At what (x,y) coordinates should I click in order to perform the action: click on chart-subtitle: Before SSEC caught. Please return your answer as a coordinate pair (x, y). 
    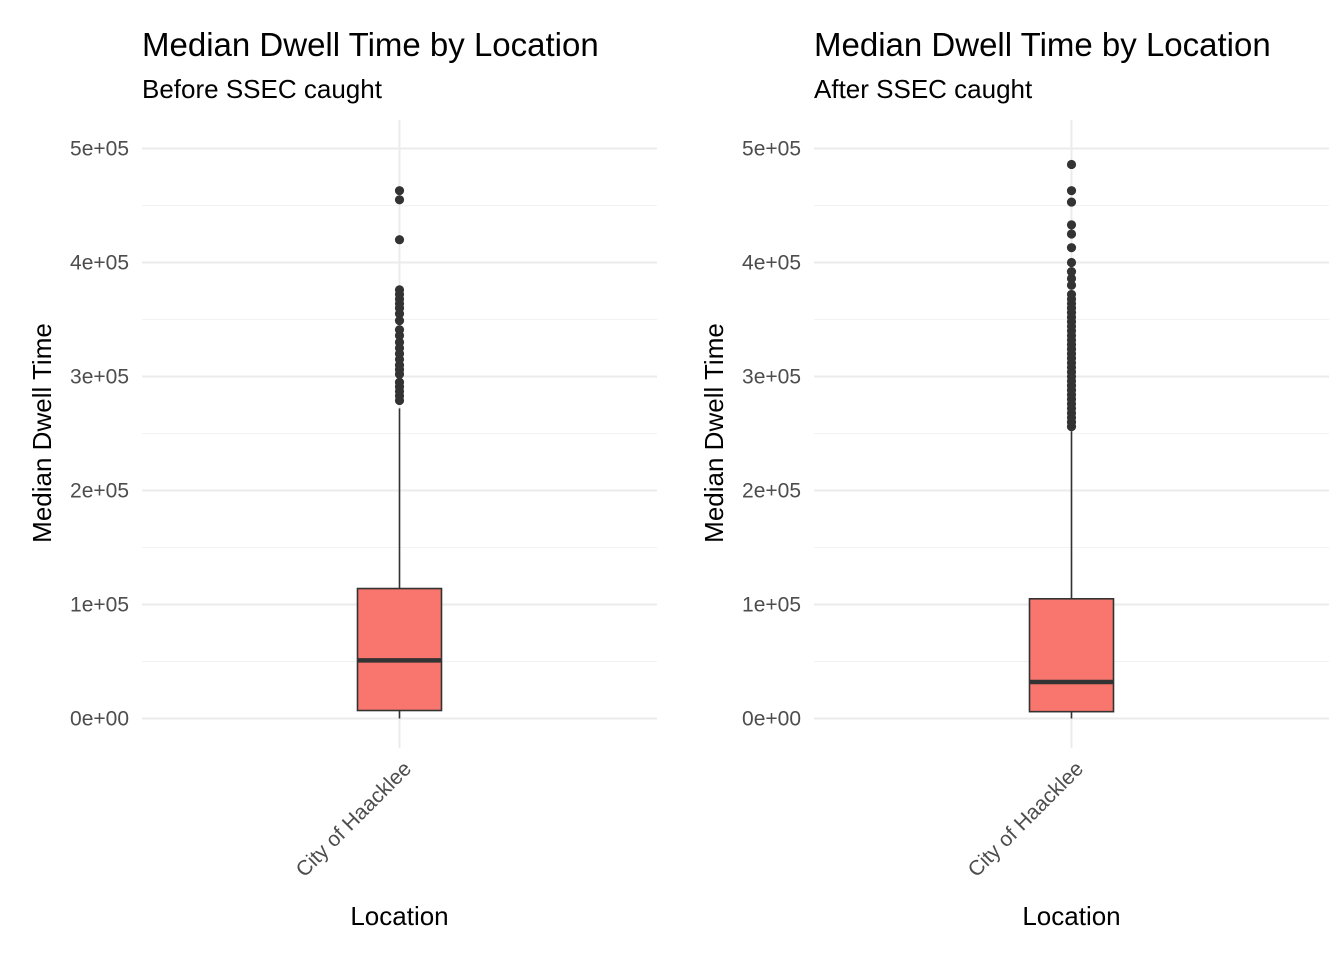
    Looking at the image, I should click on (262, 89).